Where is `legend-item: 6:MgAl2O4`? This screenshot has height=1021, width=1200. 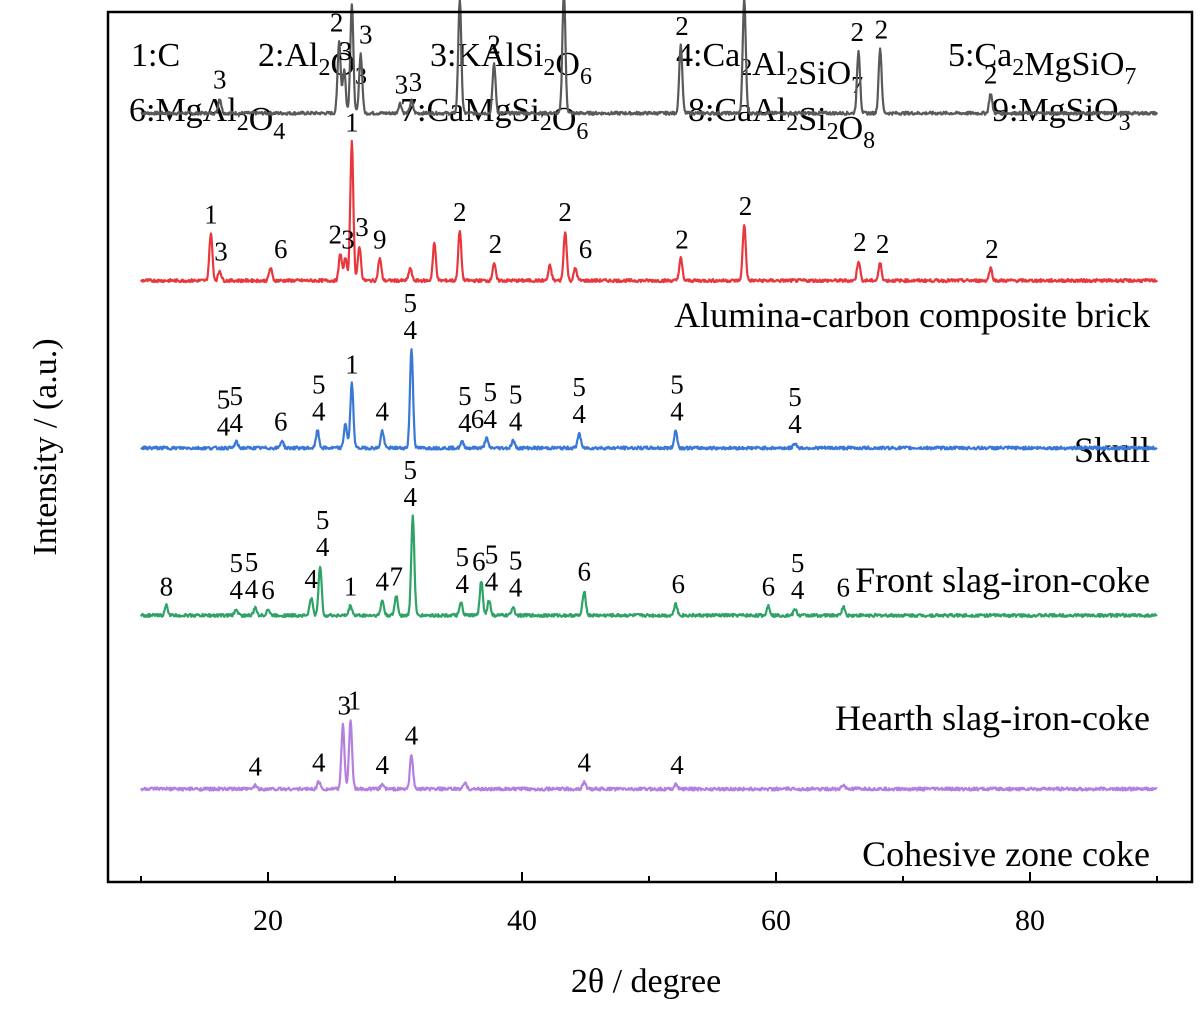
legend-item: 6:MgAl2O4 is located at coordinates (207, 118).